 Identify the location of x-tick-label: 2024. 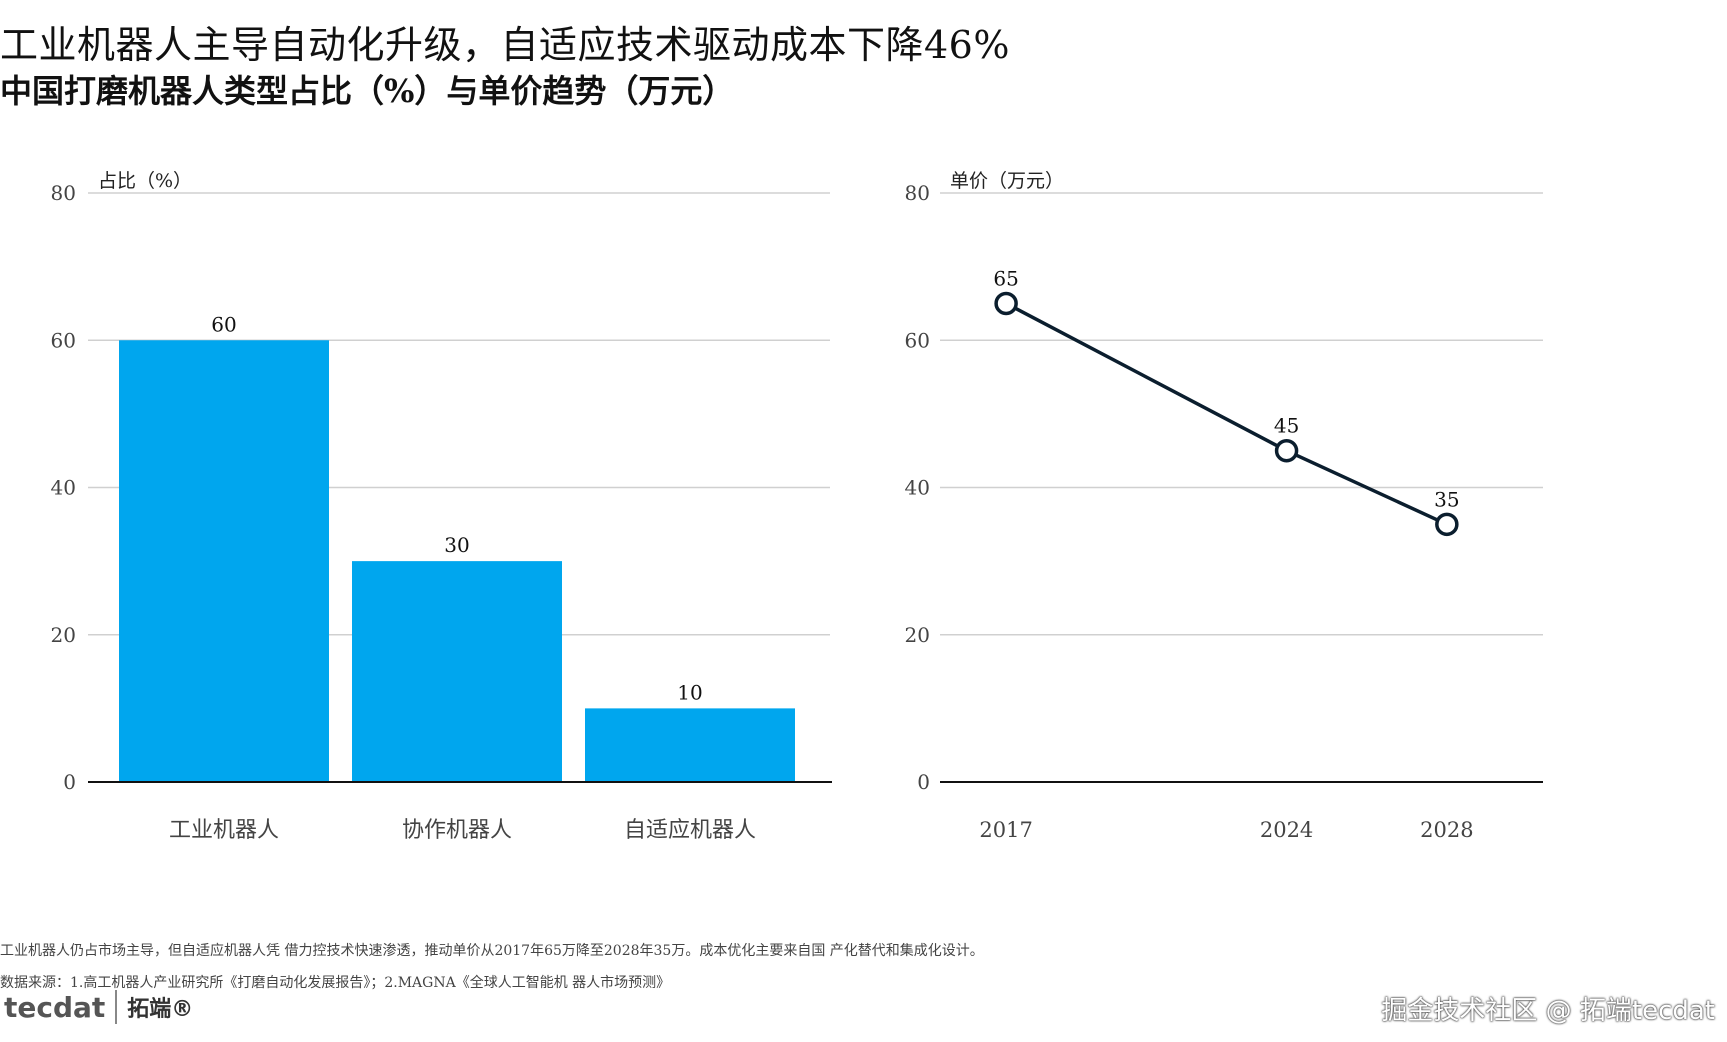
(1286, 830).